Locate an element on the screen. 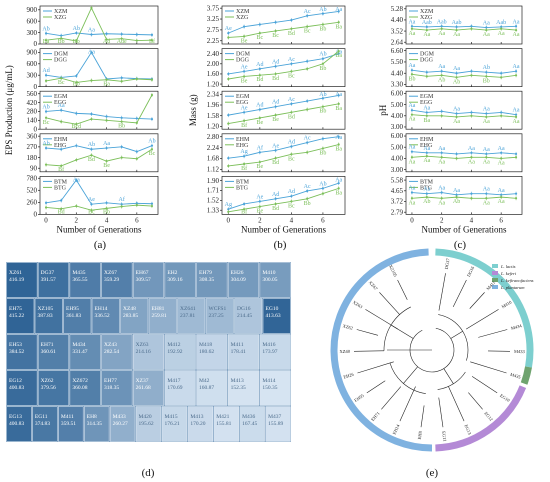 The image size is (550, 482). treemap-cell-value: 155.89 is located at coordinates (275, 424).